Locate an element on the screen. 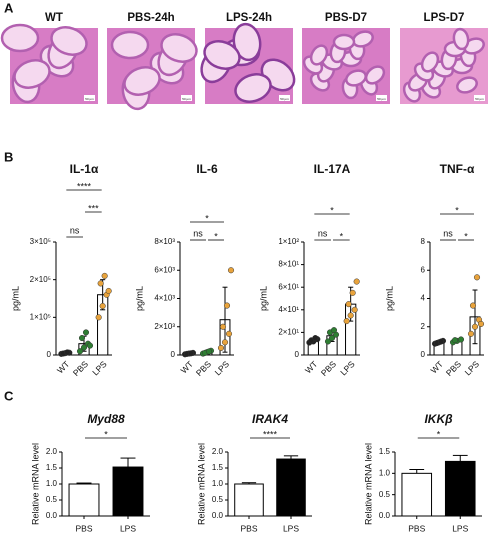 The width and height of the screenshot is (496, 550). image-label: PBS-24h is located at coordinates (150, 18).